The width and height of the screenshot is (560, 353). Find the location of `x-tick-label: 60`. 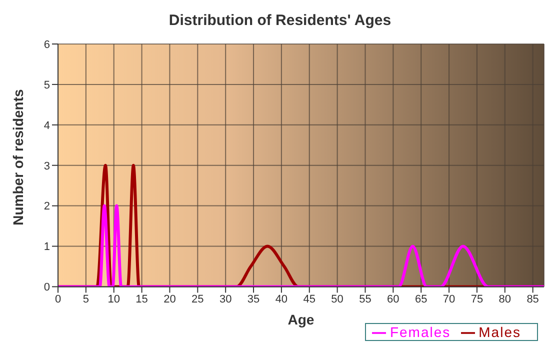

x-tick-label: 60 is located at coordinates (393, 300).